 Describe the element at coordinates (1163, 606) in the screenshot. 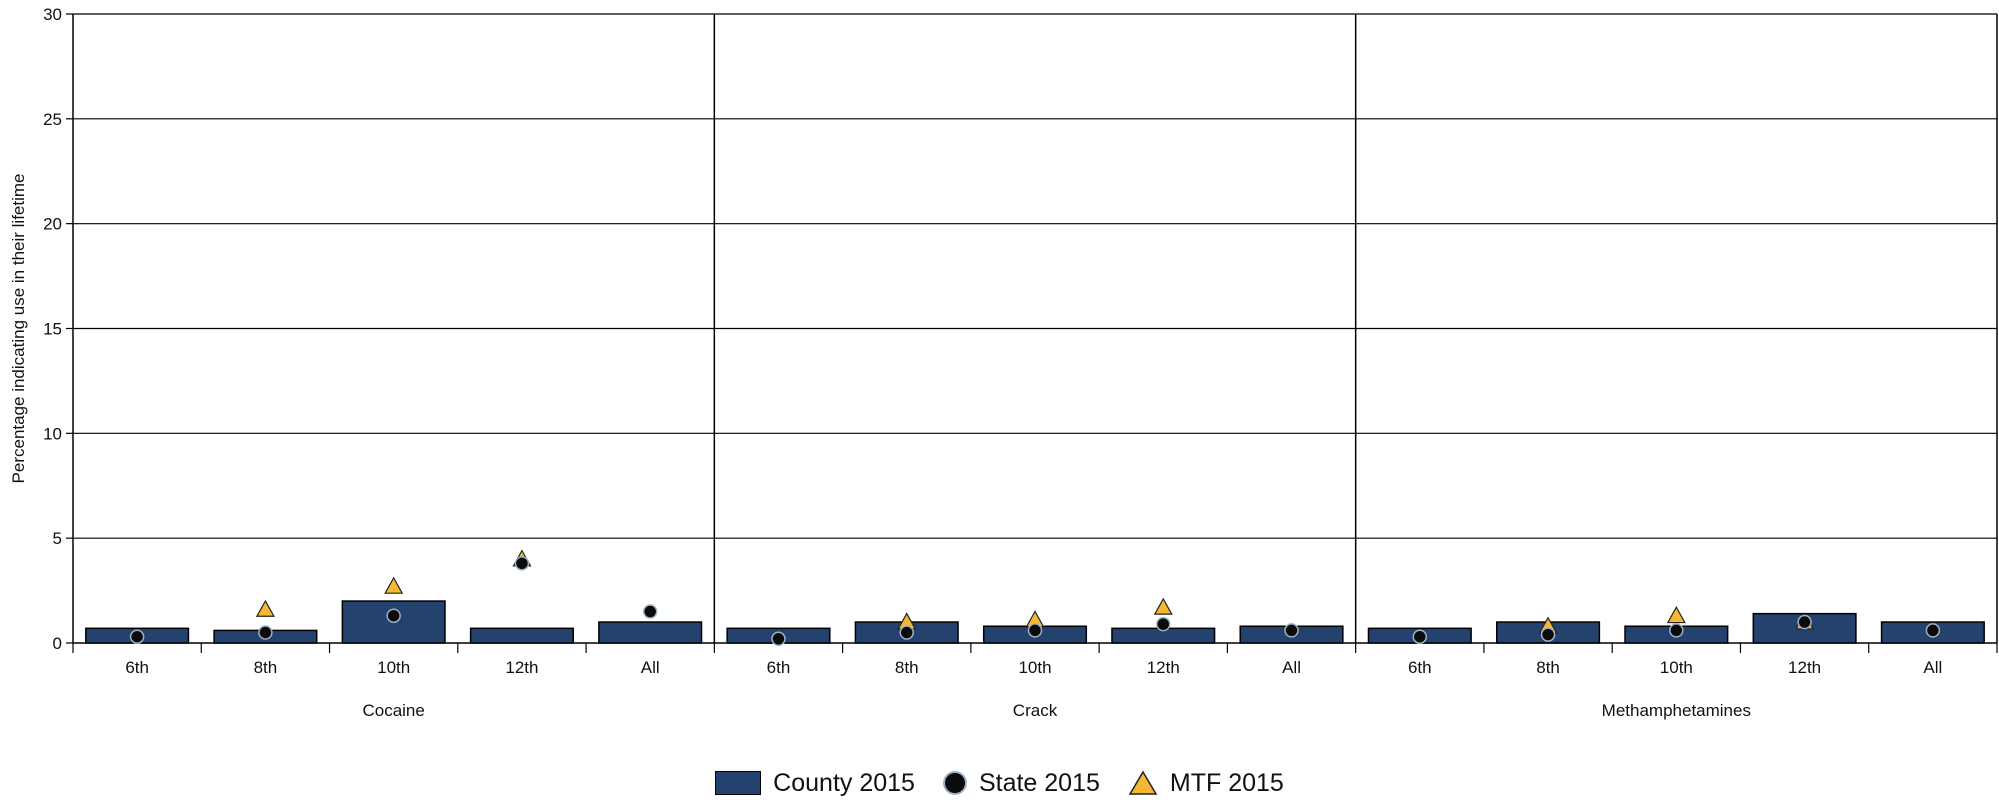

I see `mtf-triangle-crack-12th` at that location.